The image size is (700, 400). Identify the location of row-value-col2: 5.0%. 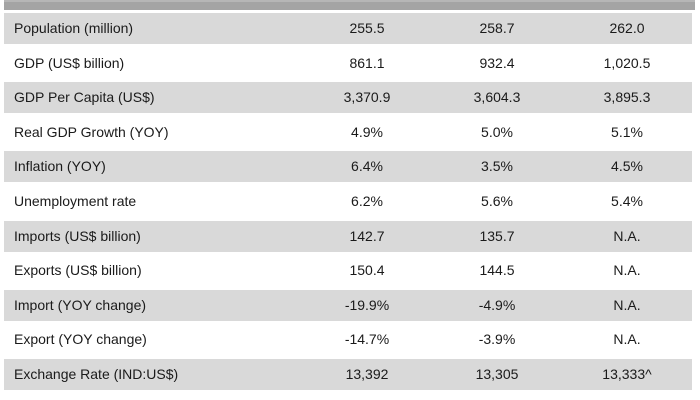
(497, 131).